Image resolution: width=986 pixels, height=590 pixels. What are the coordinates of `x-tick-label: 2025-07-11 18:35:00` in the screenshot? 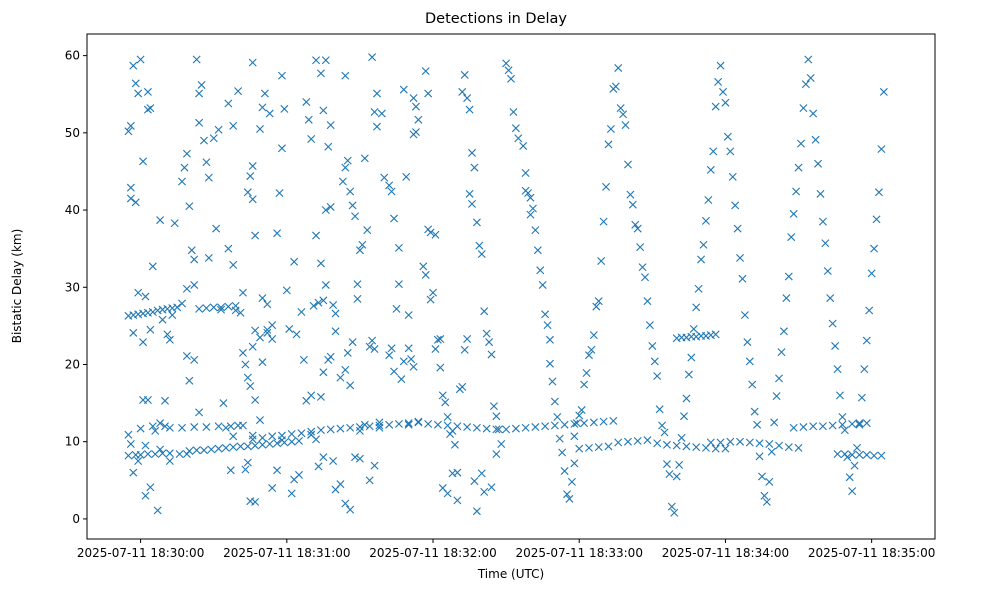 It's located at (871, 553).